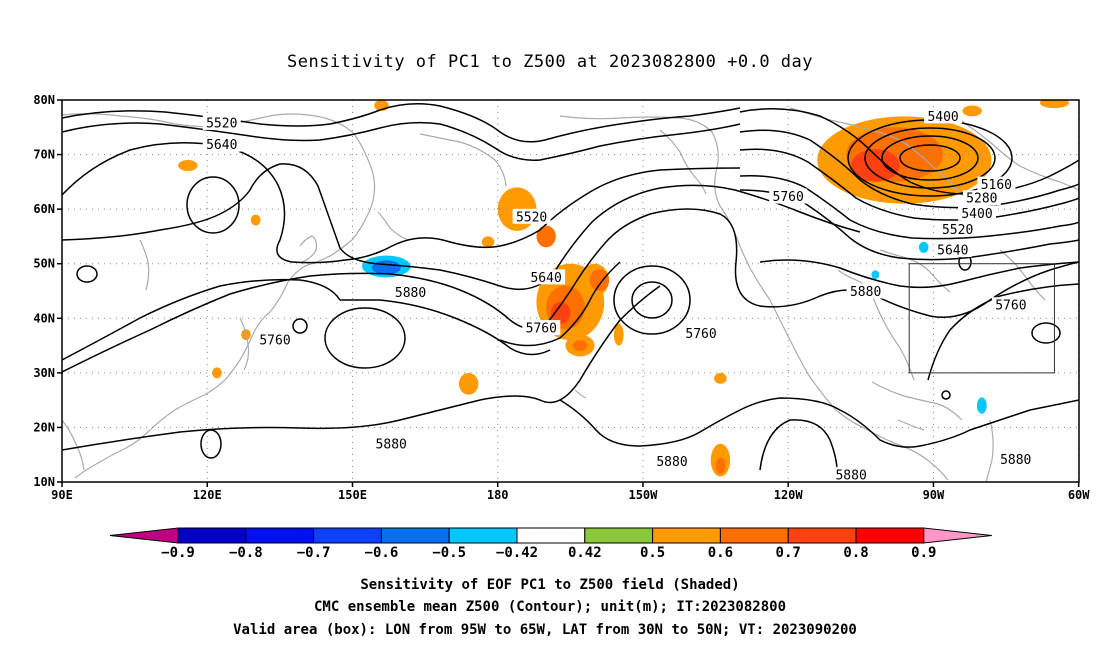 The width and height of the screenshot is (1100, 650). What do you see at coordinates (855, 553) in the screenshot?
I see `colorbar-tick-label: 0.8` at bounding box center [855, 553].